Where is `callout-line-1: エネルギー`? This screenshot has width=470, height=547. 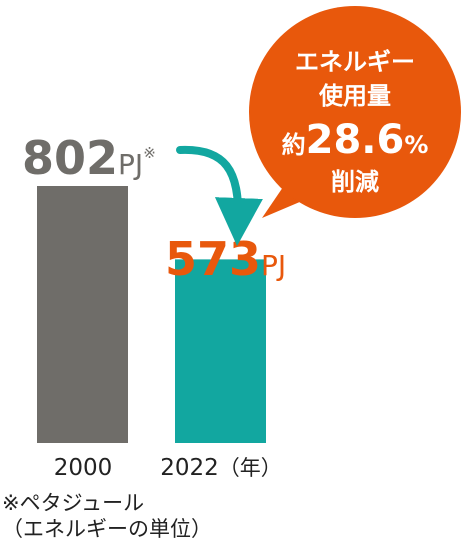
callout-line-1: エネルギー is located at coordinates (355, 62).